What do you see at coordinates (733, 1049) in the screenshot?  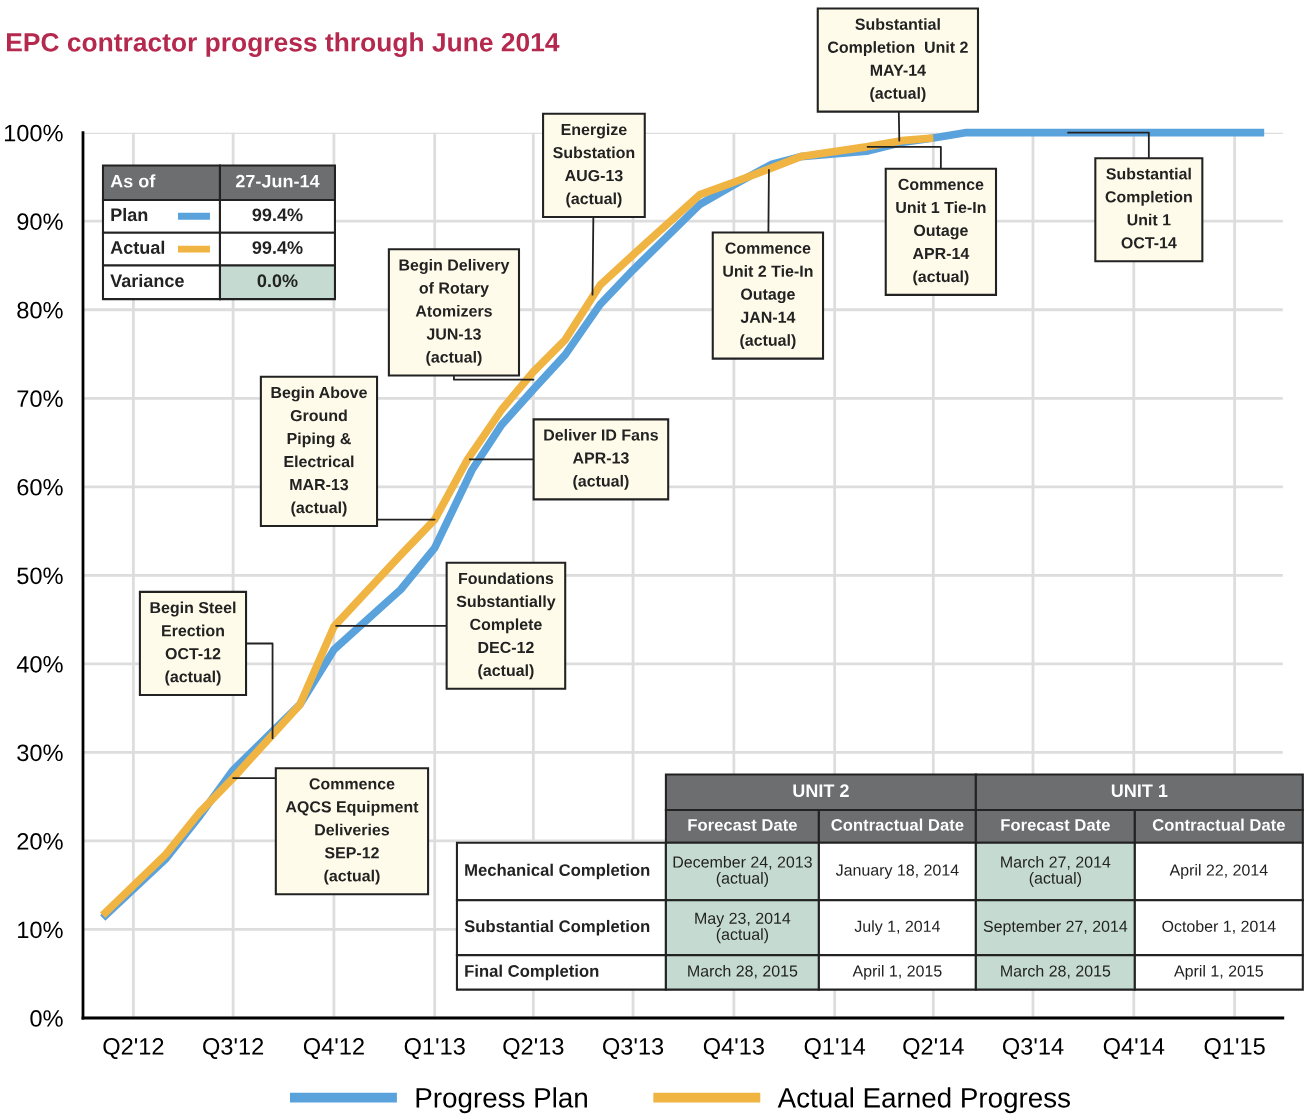 I see `x-tick-label: Q4'13` at bounding box center [733, 1049].